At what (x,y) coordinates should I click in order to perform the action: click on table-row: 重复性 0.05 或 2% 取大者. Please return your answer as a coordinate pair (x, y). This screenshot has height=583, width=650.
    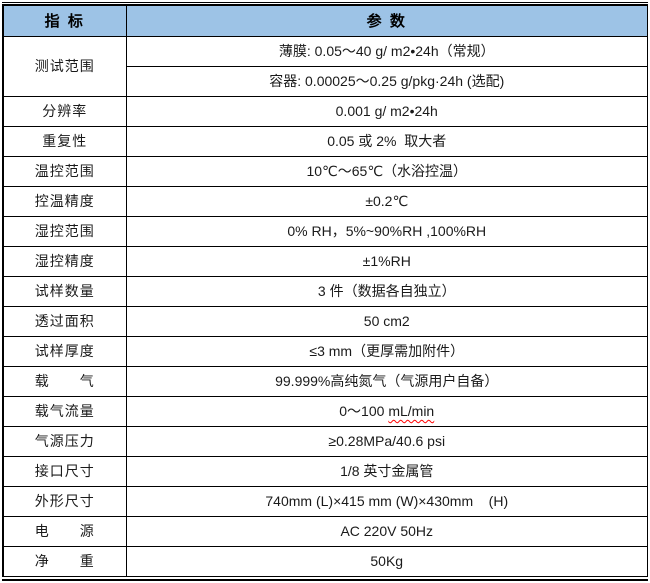
    Looking at the image, I should click on (325, 141).